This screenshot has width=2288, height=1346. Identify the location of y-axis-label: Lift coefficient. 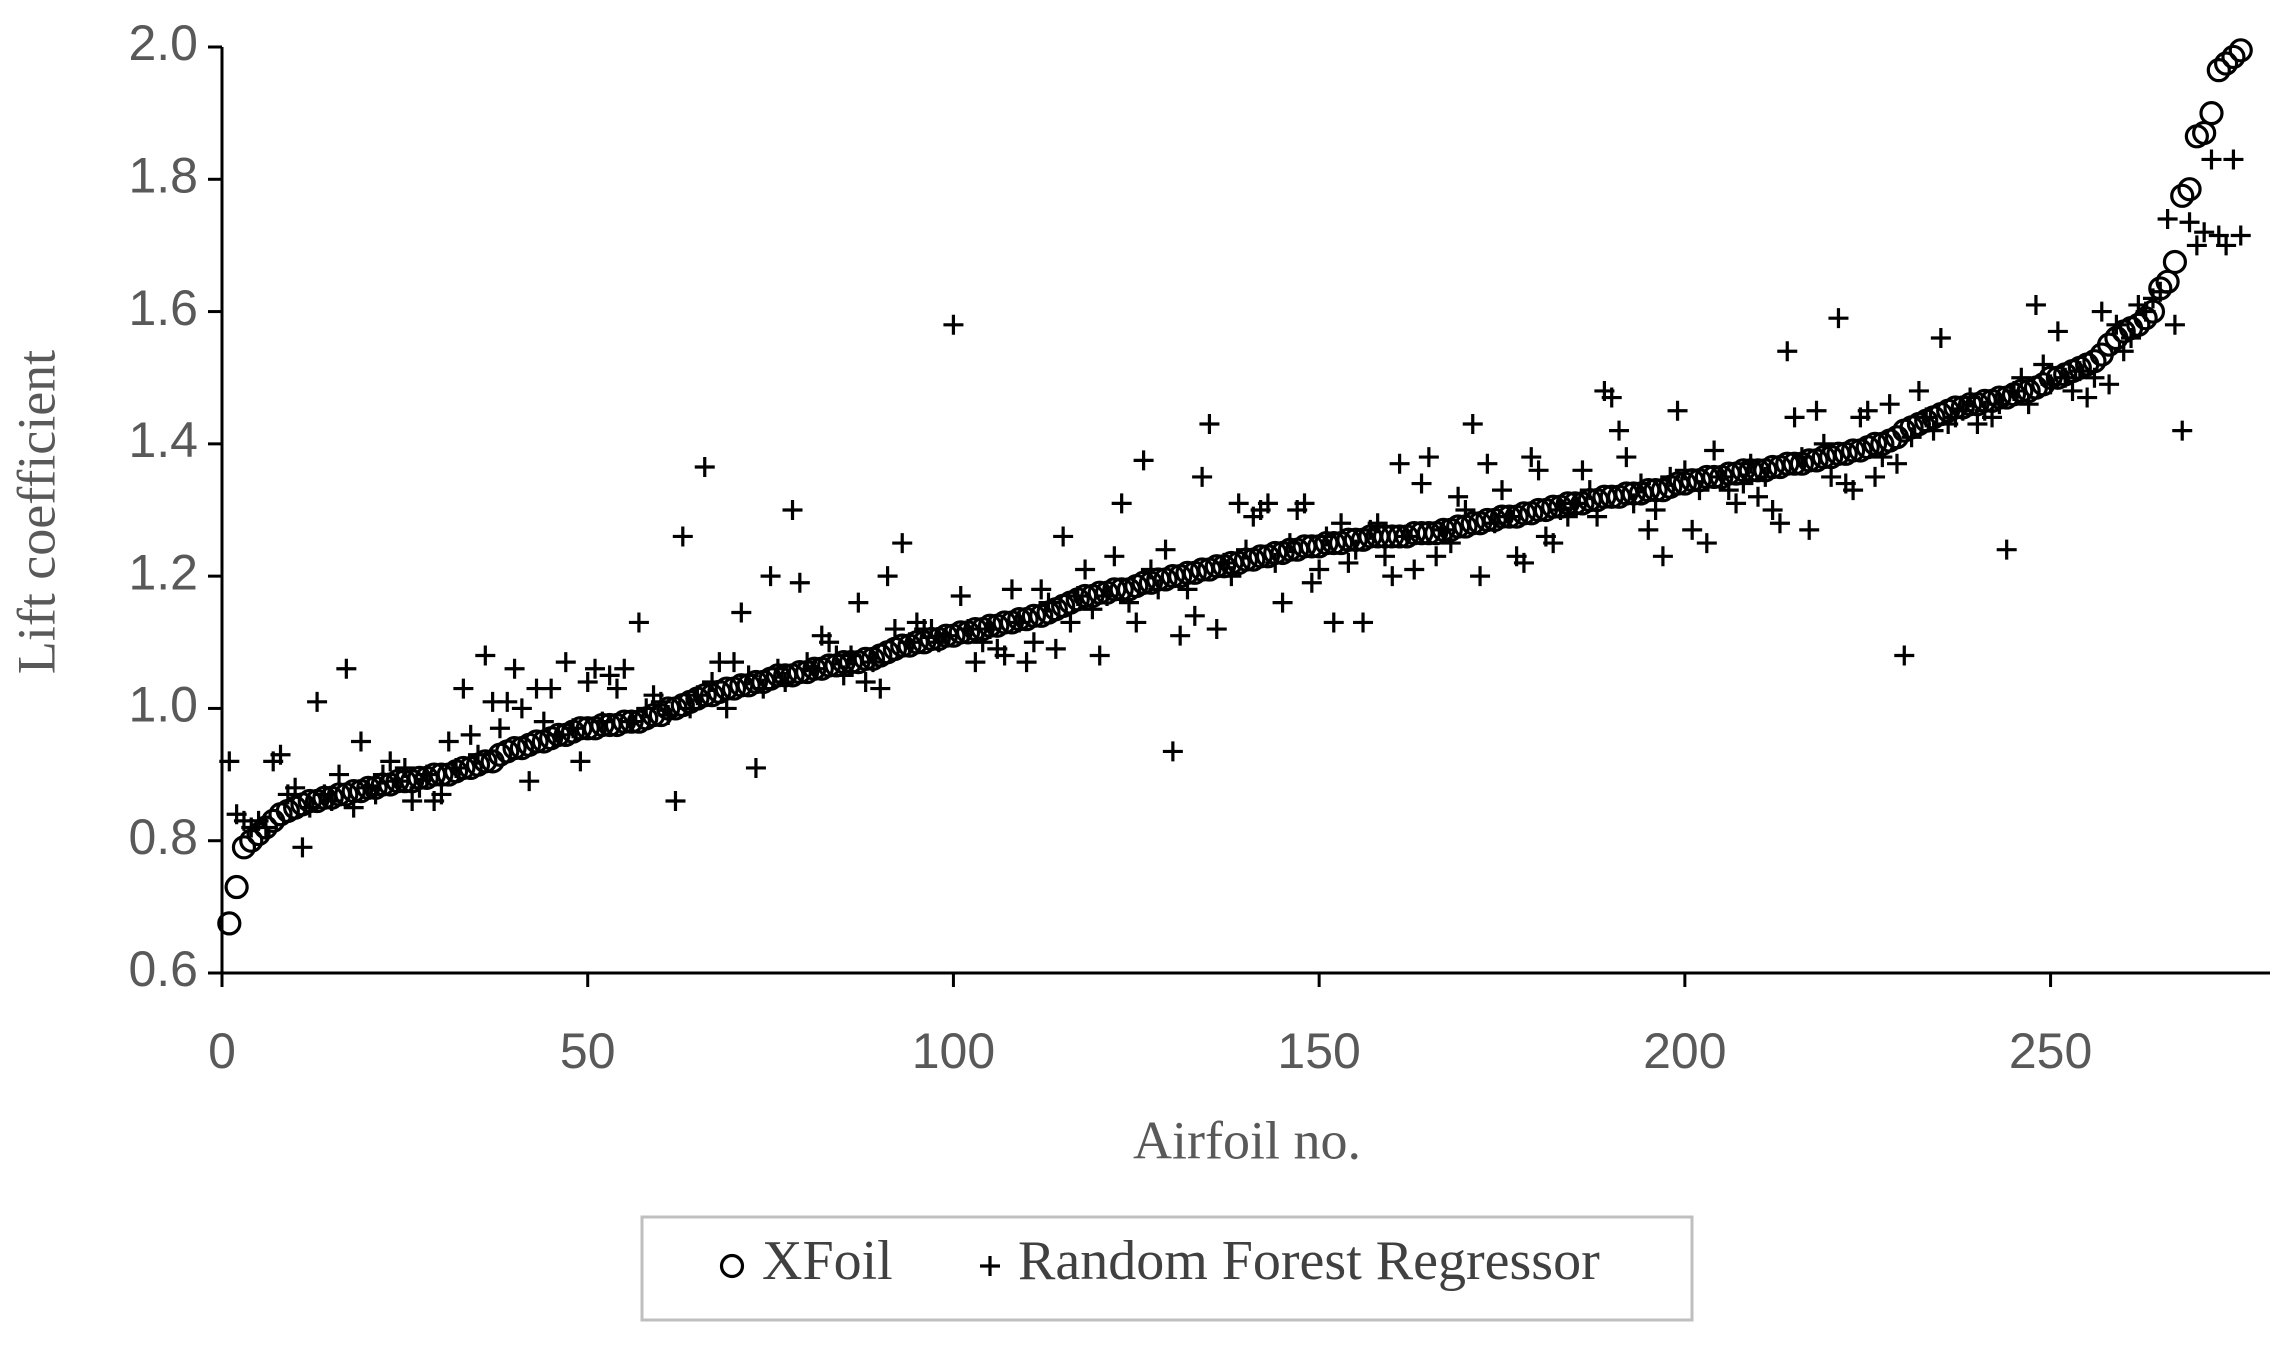
(36, 512).